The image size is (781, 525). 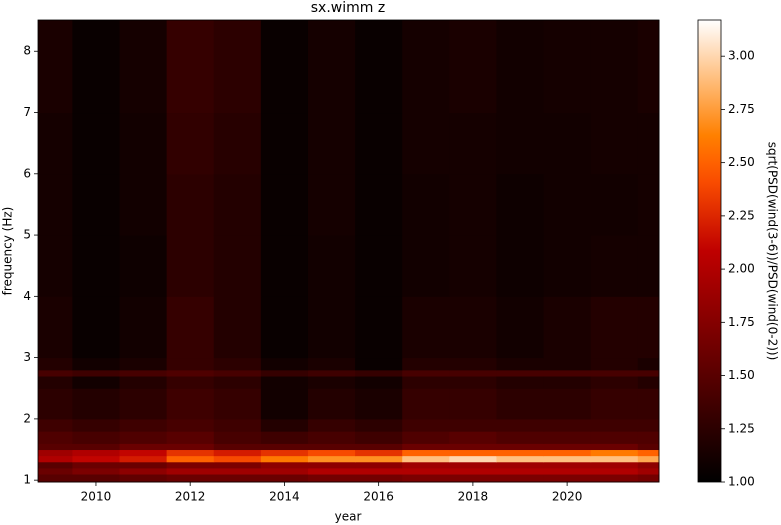 What do you see at coordinates (473, 497) in the screenshot?
I see `x-tick-label: 2018` at bounding box center [473, 497].